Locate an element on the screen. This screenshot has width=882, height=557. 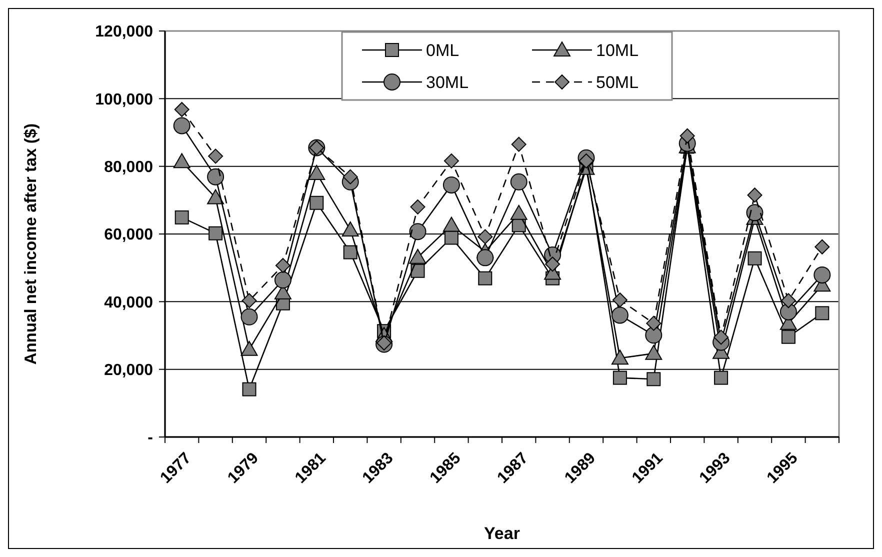
y-tick-label: 120,000 is located at coordinates (124, 32).